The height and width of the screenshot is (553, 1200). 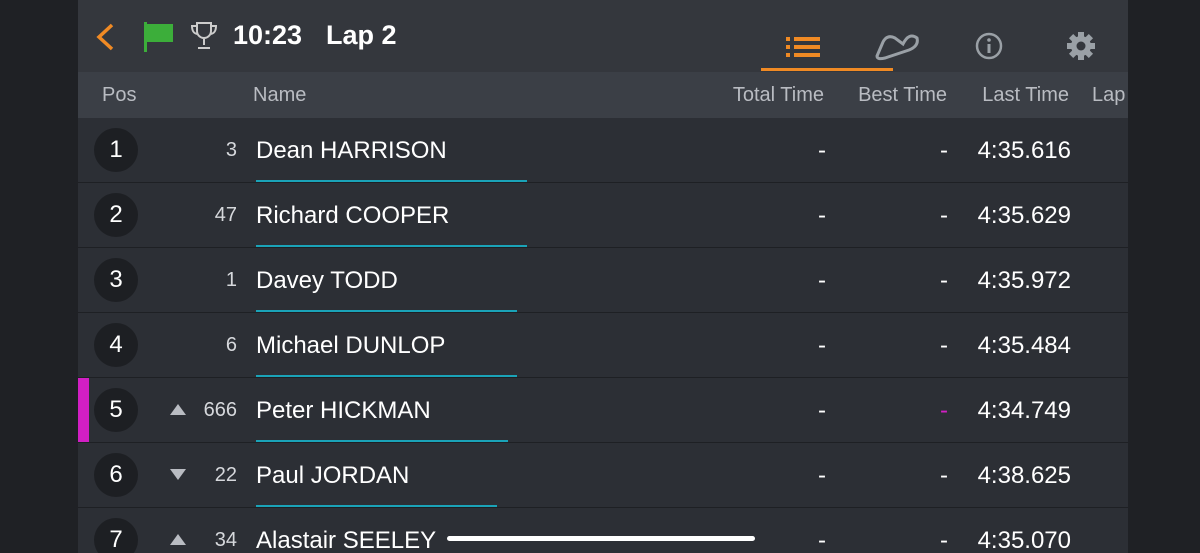 I want to click on position-badge: 7, so click(x=116, y=535).